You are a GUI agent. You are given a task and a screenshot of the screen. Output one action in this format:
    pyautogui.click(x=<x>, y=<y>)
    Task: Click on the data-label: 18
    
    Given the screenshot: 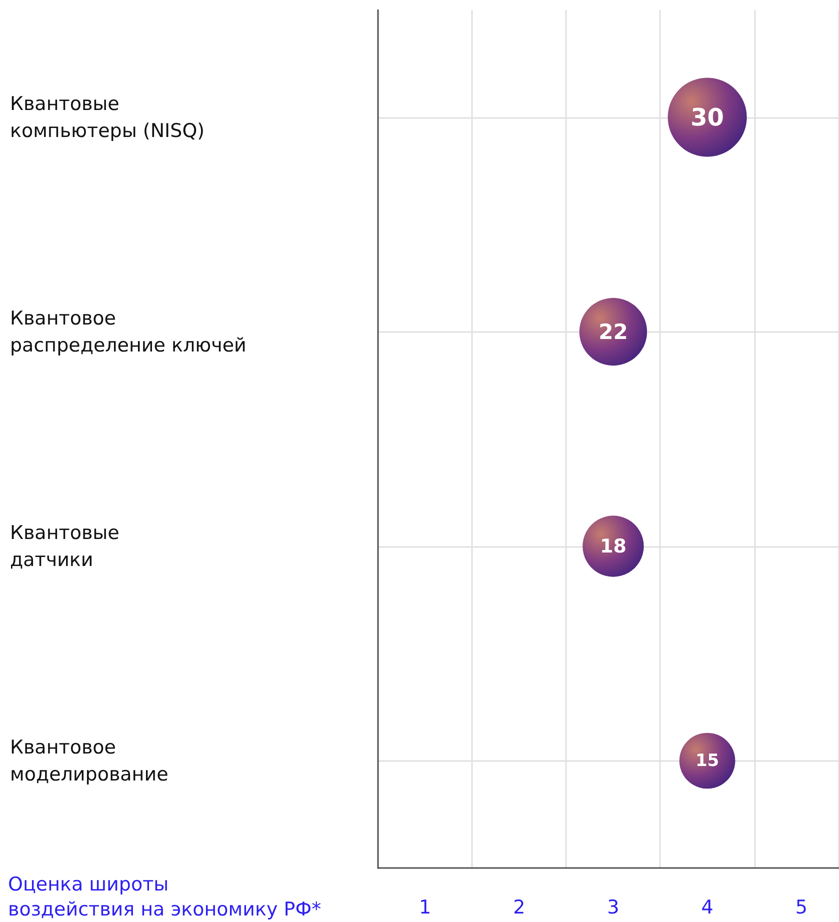 What is the action you would take?
    pyautogui.click(x=613, y=546)
    